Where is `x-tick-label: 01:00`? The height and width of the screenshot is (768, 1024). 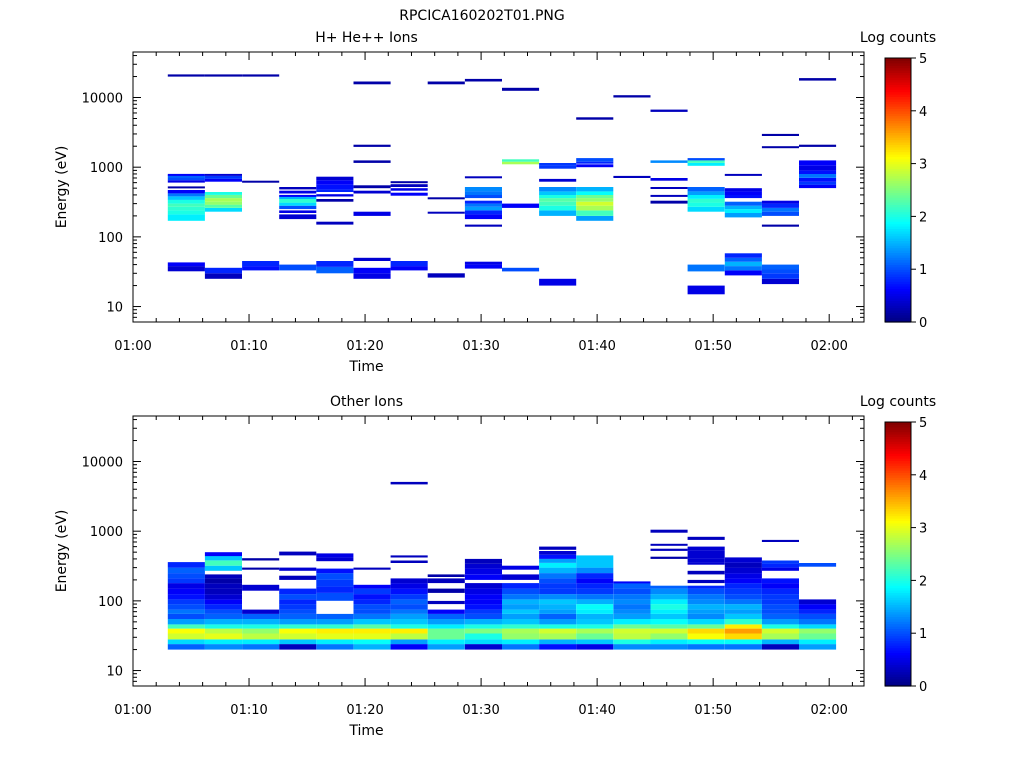 x-tick-label: 01:00 is located at coordinates (132, 710).